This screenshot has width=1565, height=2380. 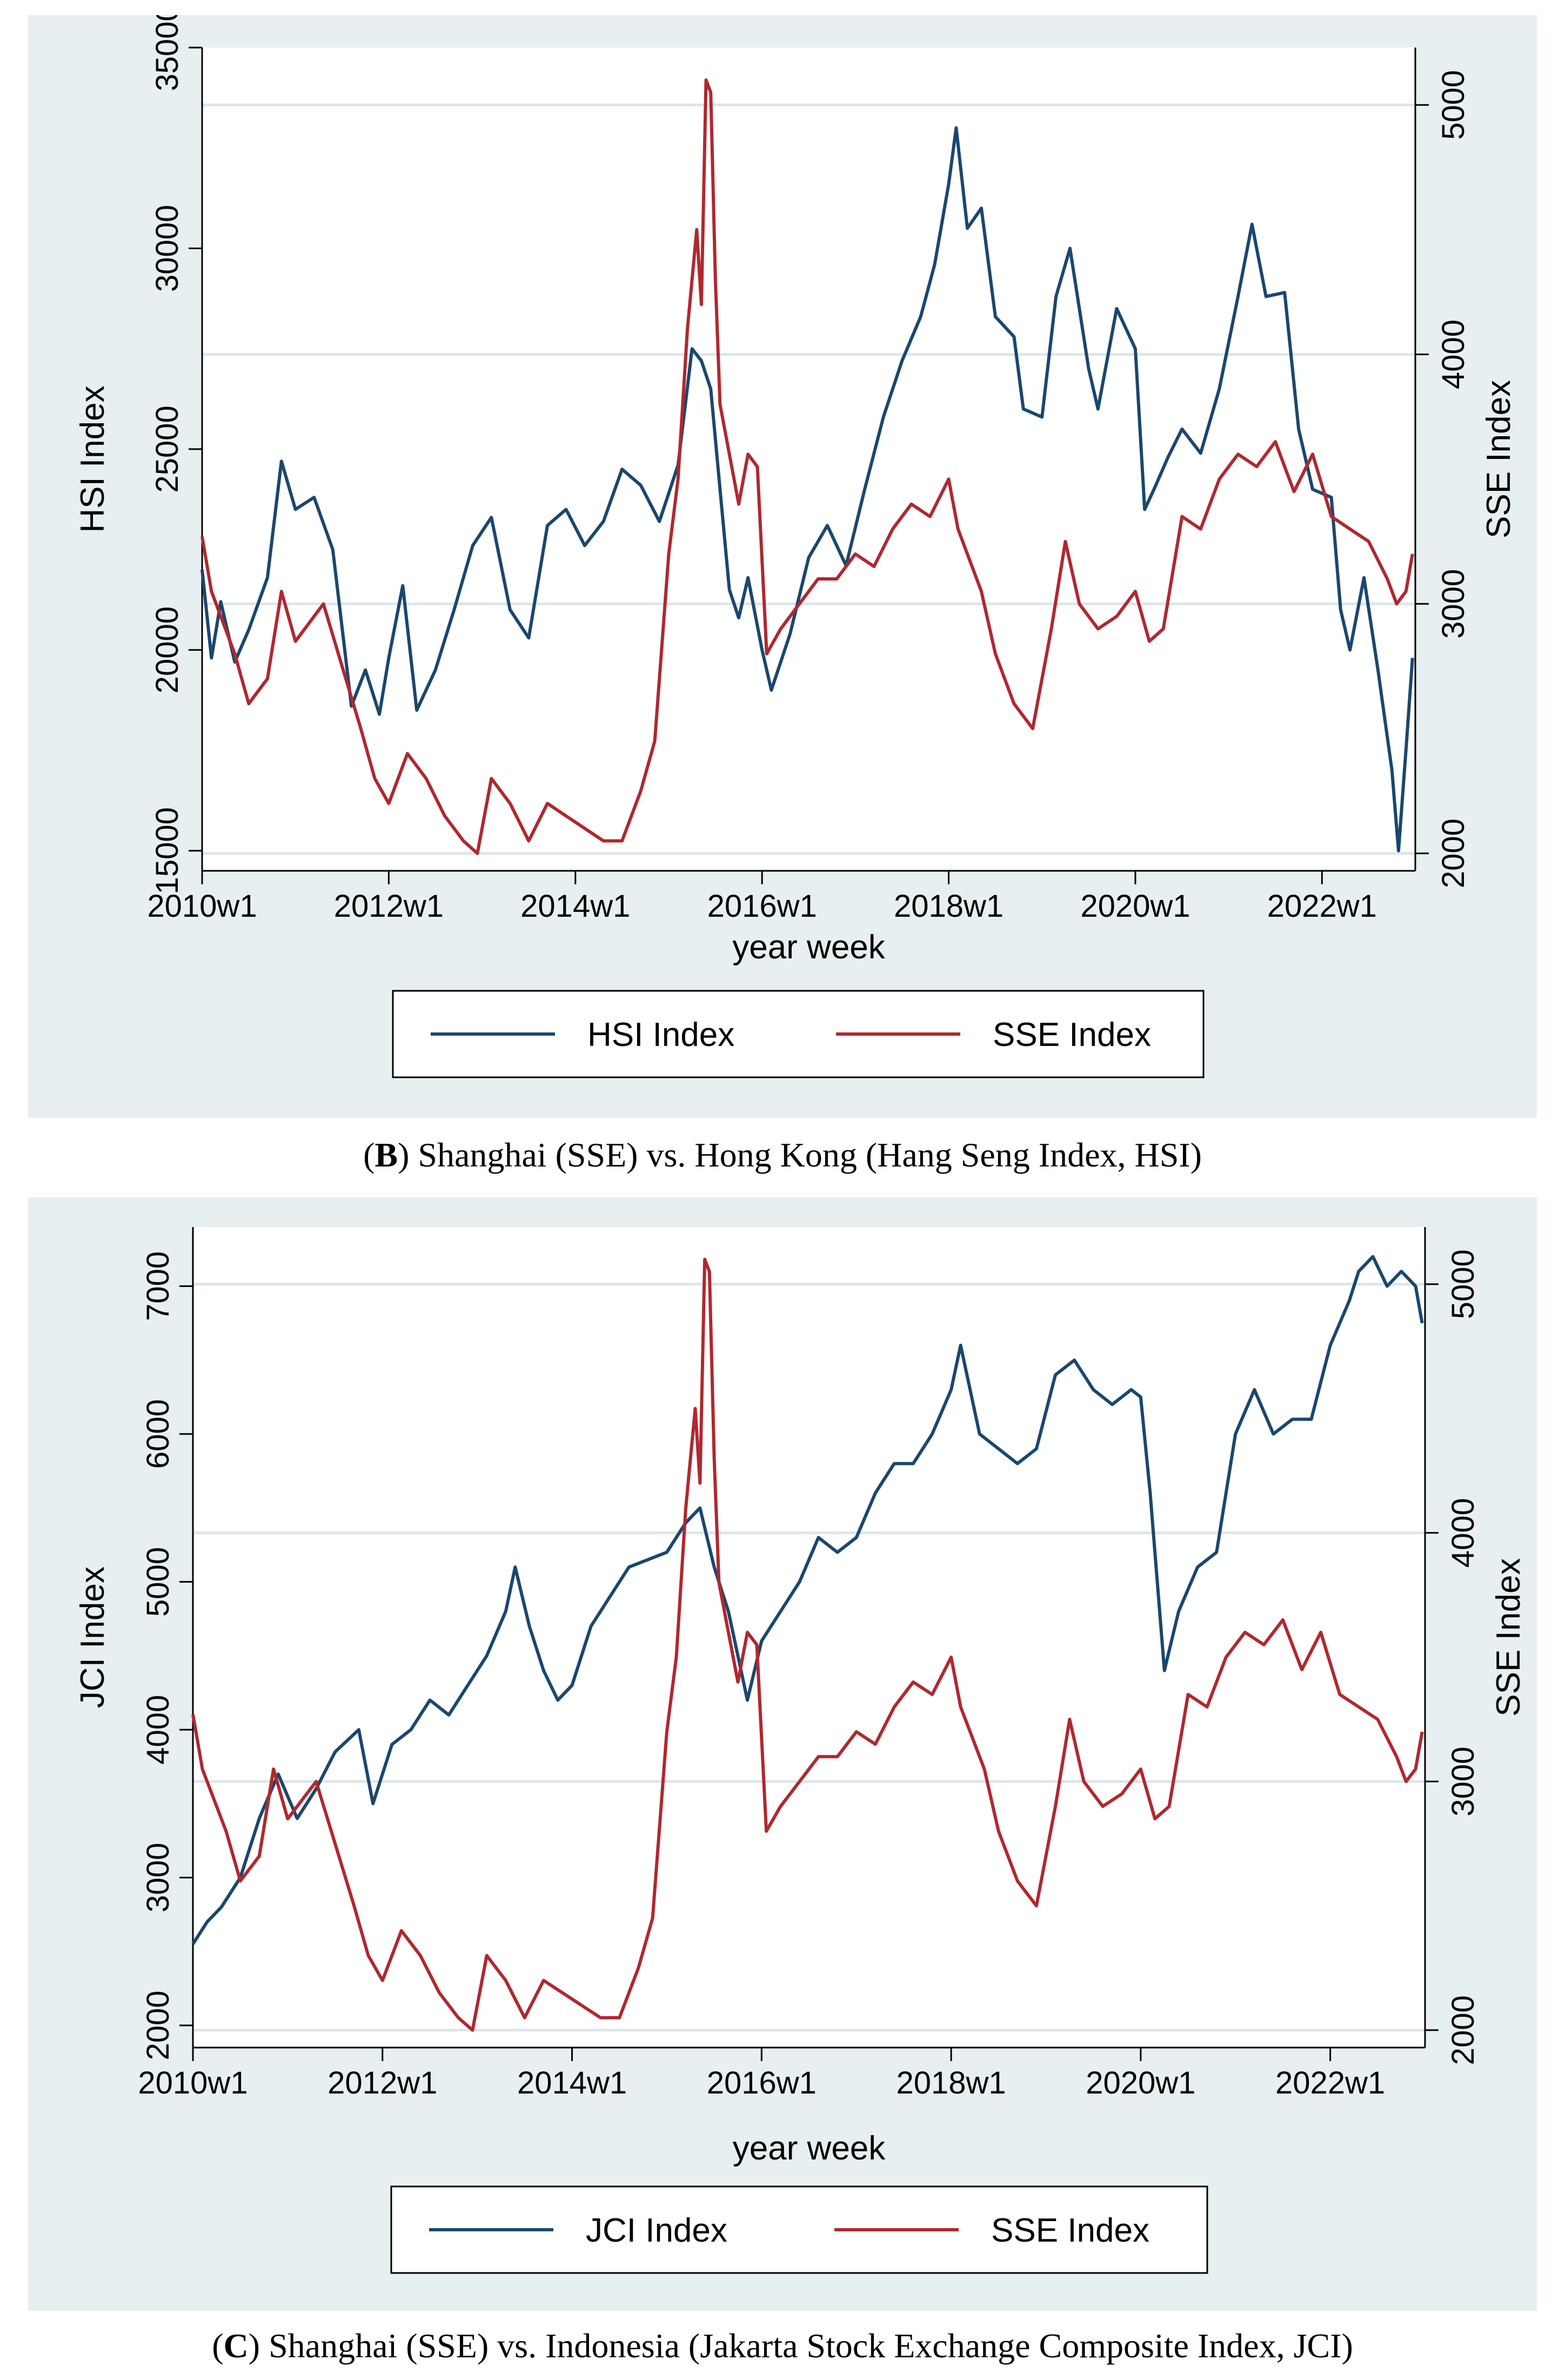 What do you see at coordinates (167, 851) in the screenshot?
I see `left-tick-label: 15000` at bounding box center [167, 851].